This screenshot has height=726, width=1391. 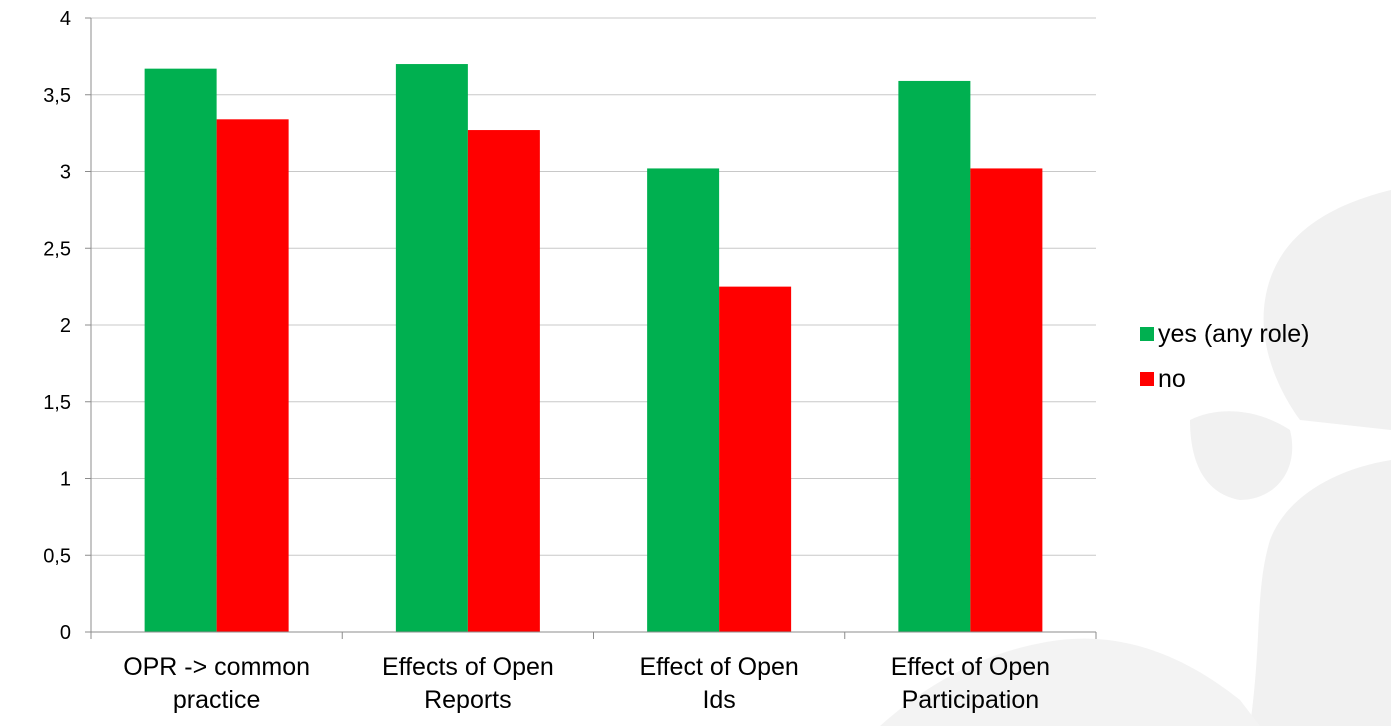 What do you see at coordinates (971, 700) in the screenshot?
I see `x-category-label: Participation` at bounding box center [971, 700].